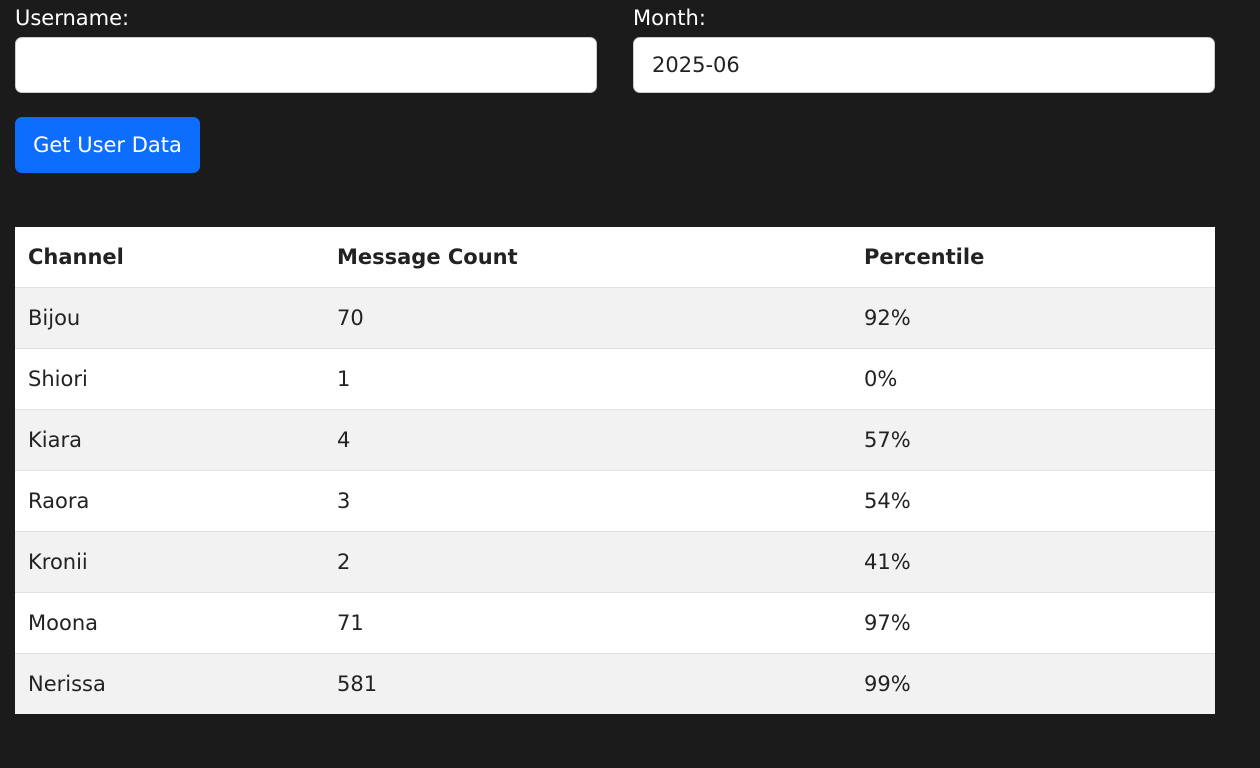 This screenshot has height=768, width=1260. I want to click on percentile-cell: 99%, so click(887, 684).